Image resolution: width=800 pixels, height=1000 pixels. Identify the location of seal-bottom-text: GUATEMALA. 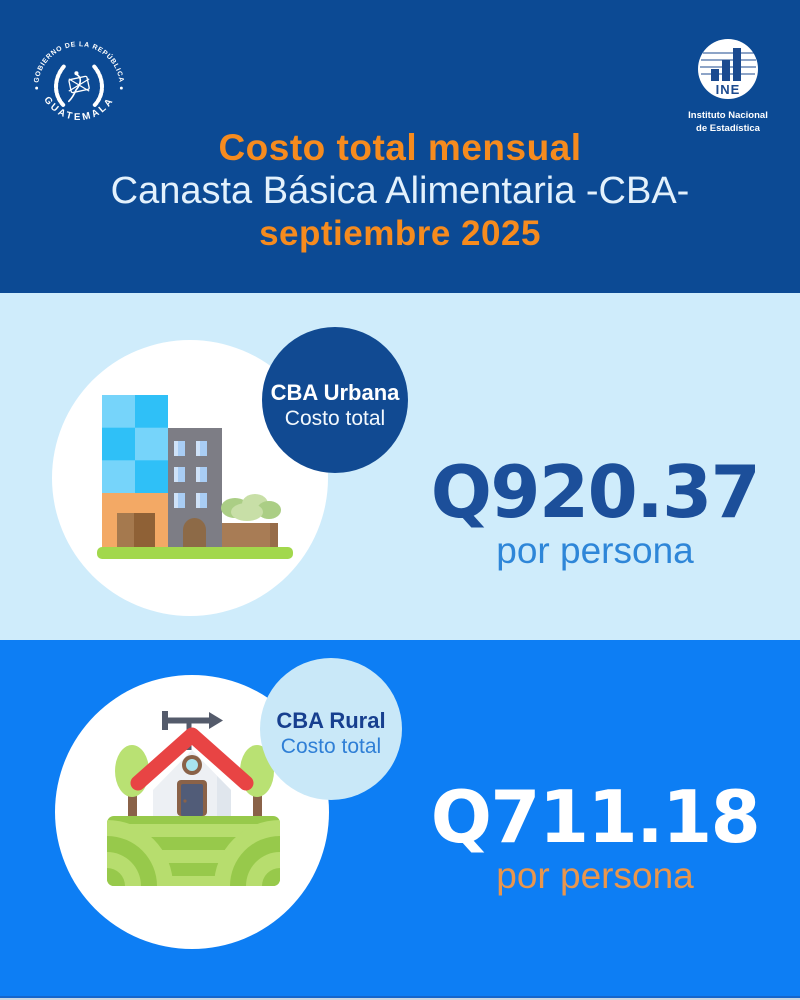
(77, 109).